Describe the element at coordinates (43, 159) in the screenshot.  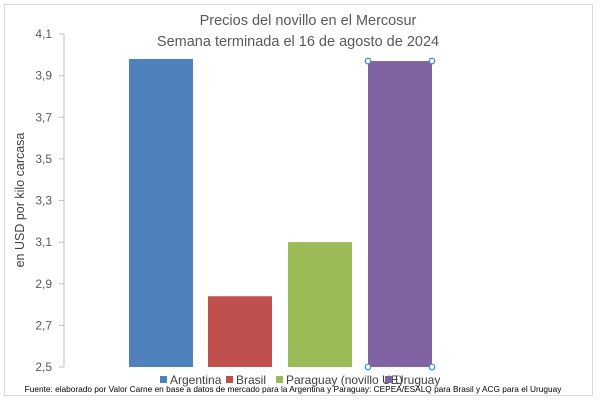
I see `y-tick-label: 3,5` at that location.